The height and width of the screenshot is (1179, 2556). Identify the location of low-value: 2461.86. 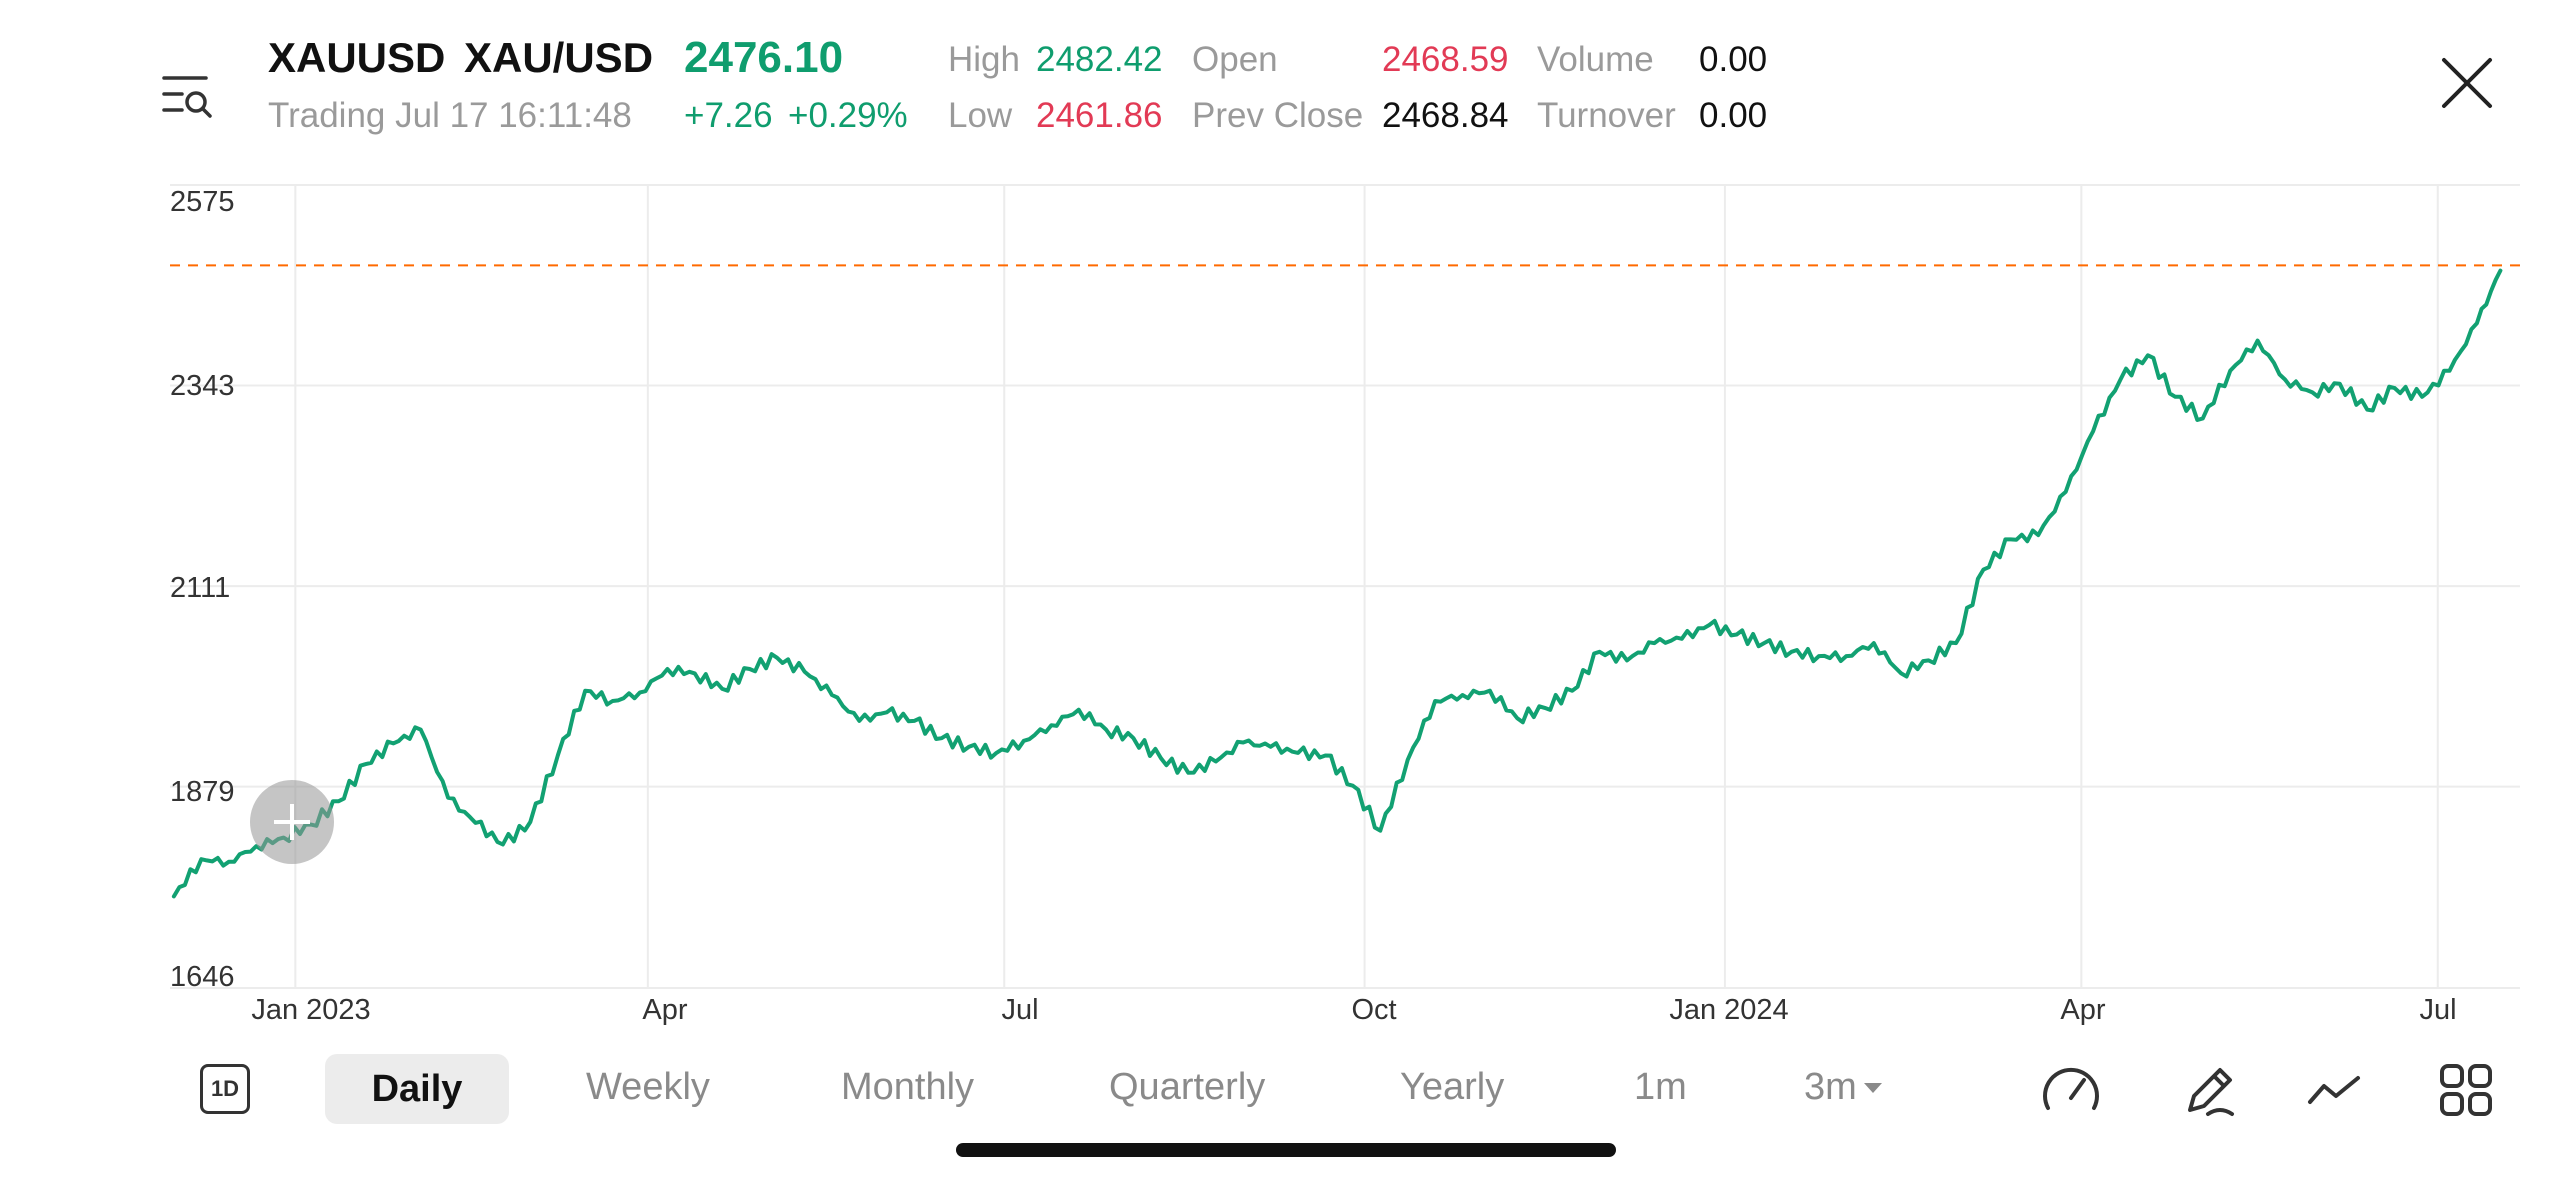
(1099, 115).